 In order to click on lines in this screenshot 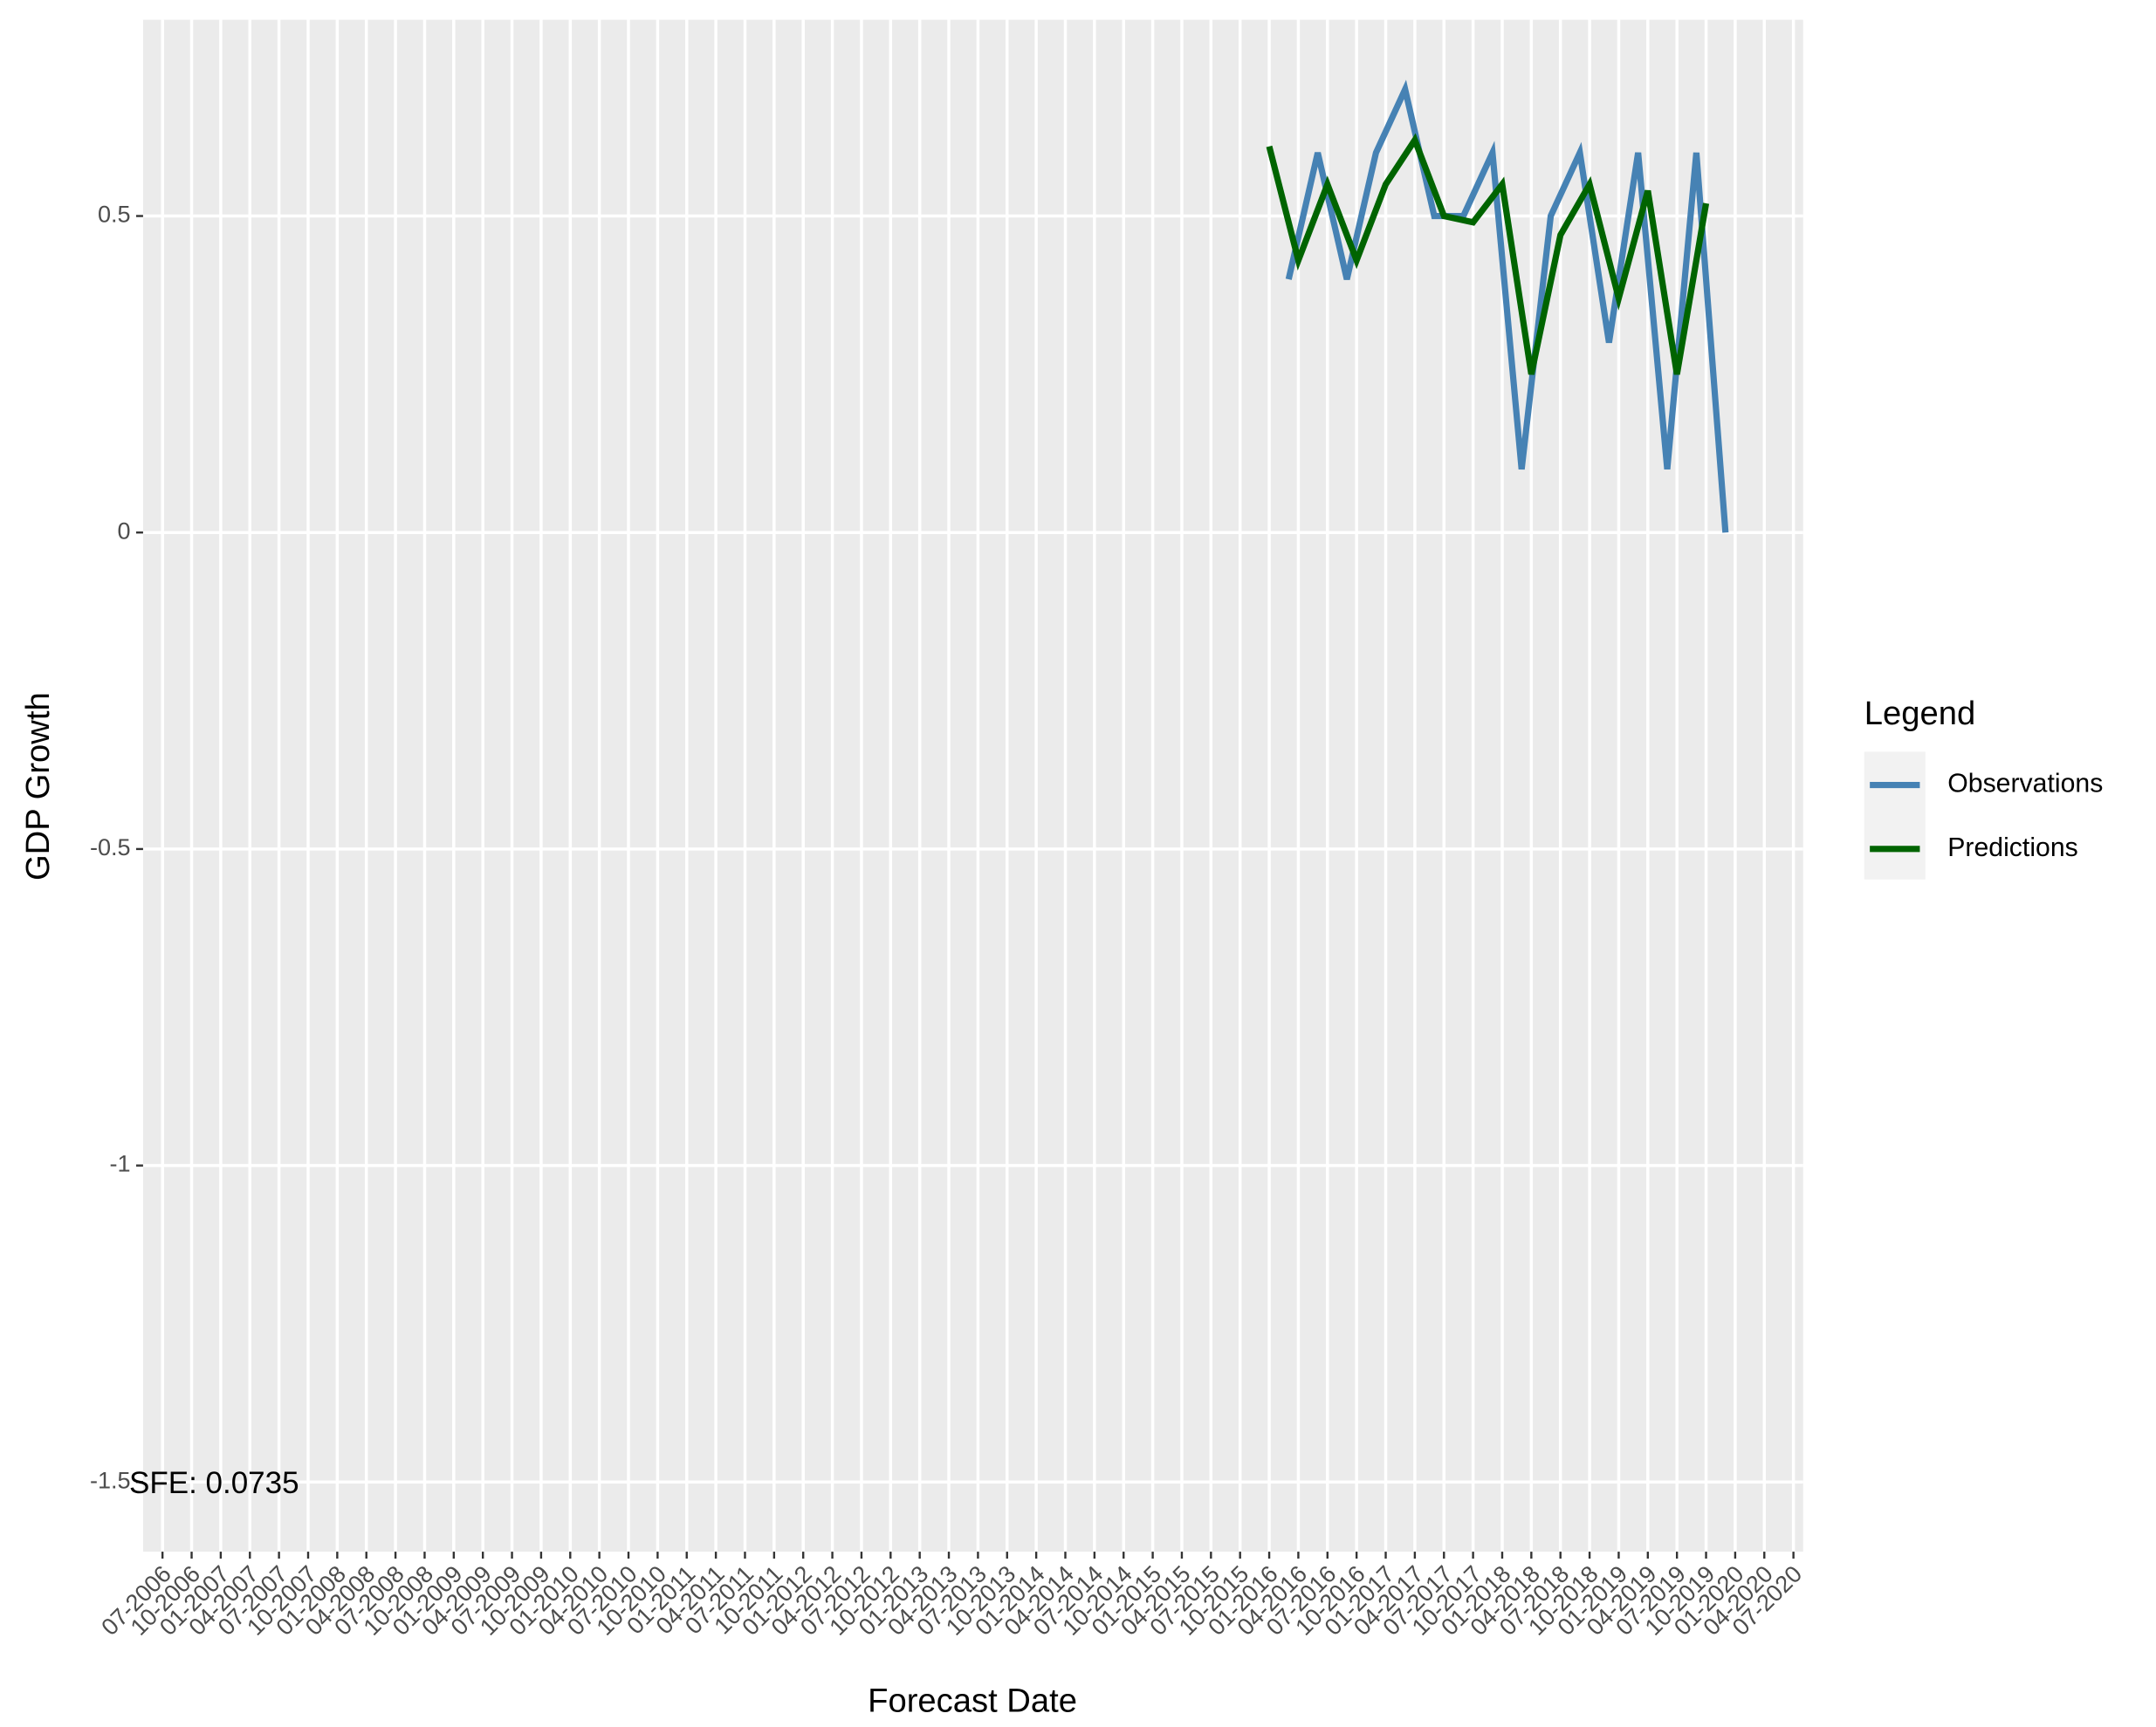, I will do `click(1497, 306)`.